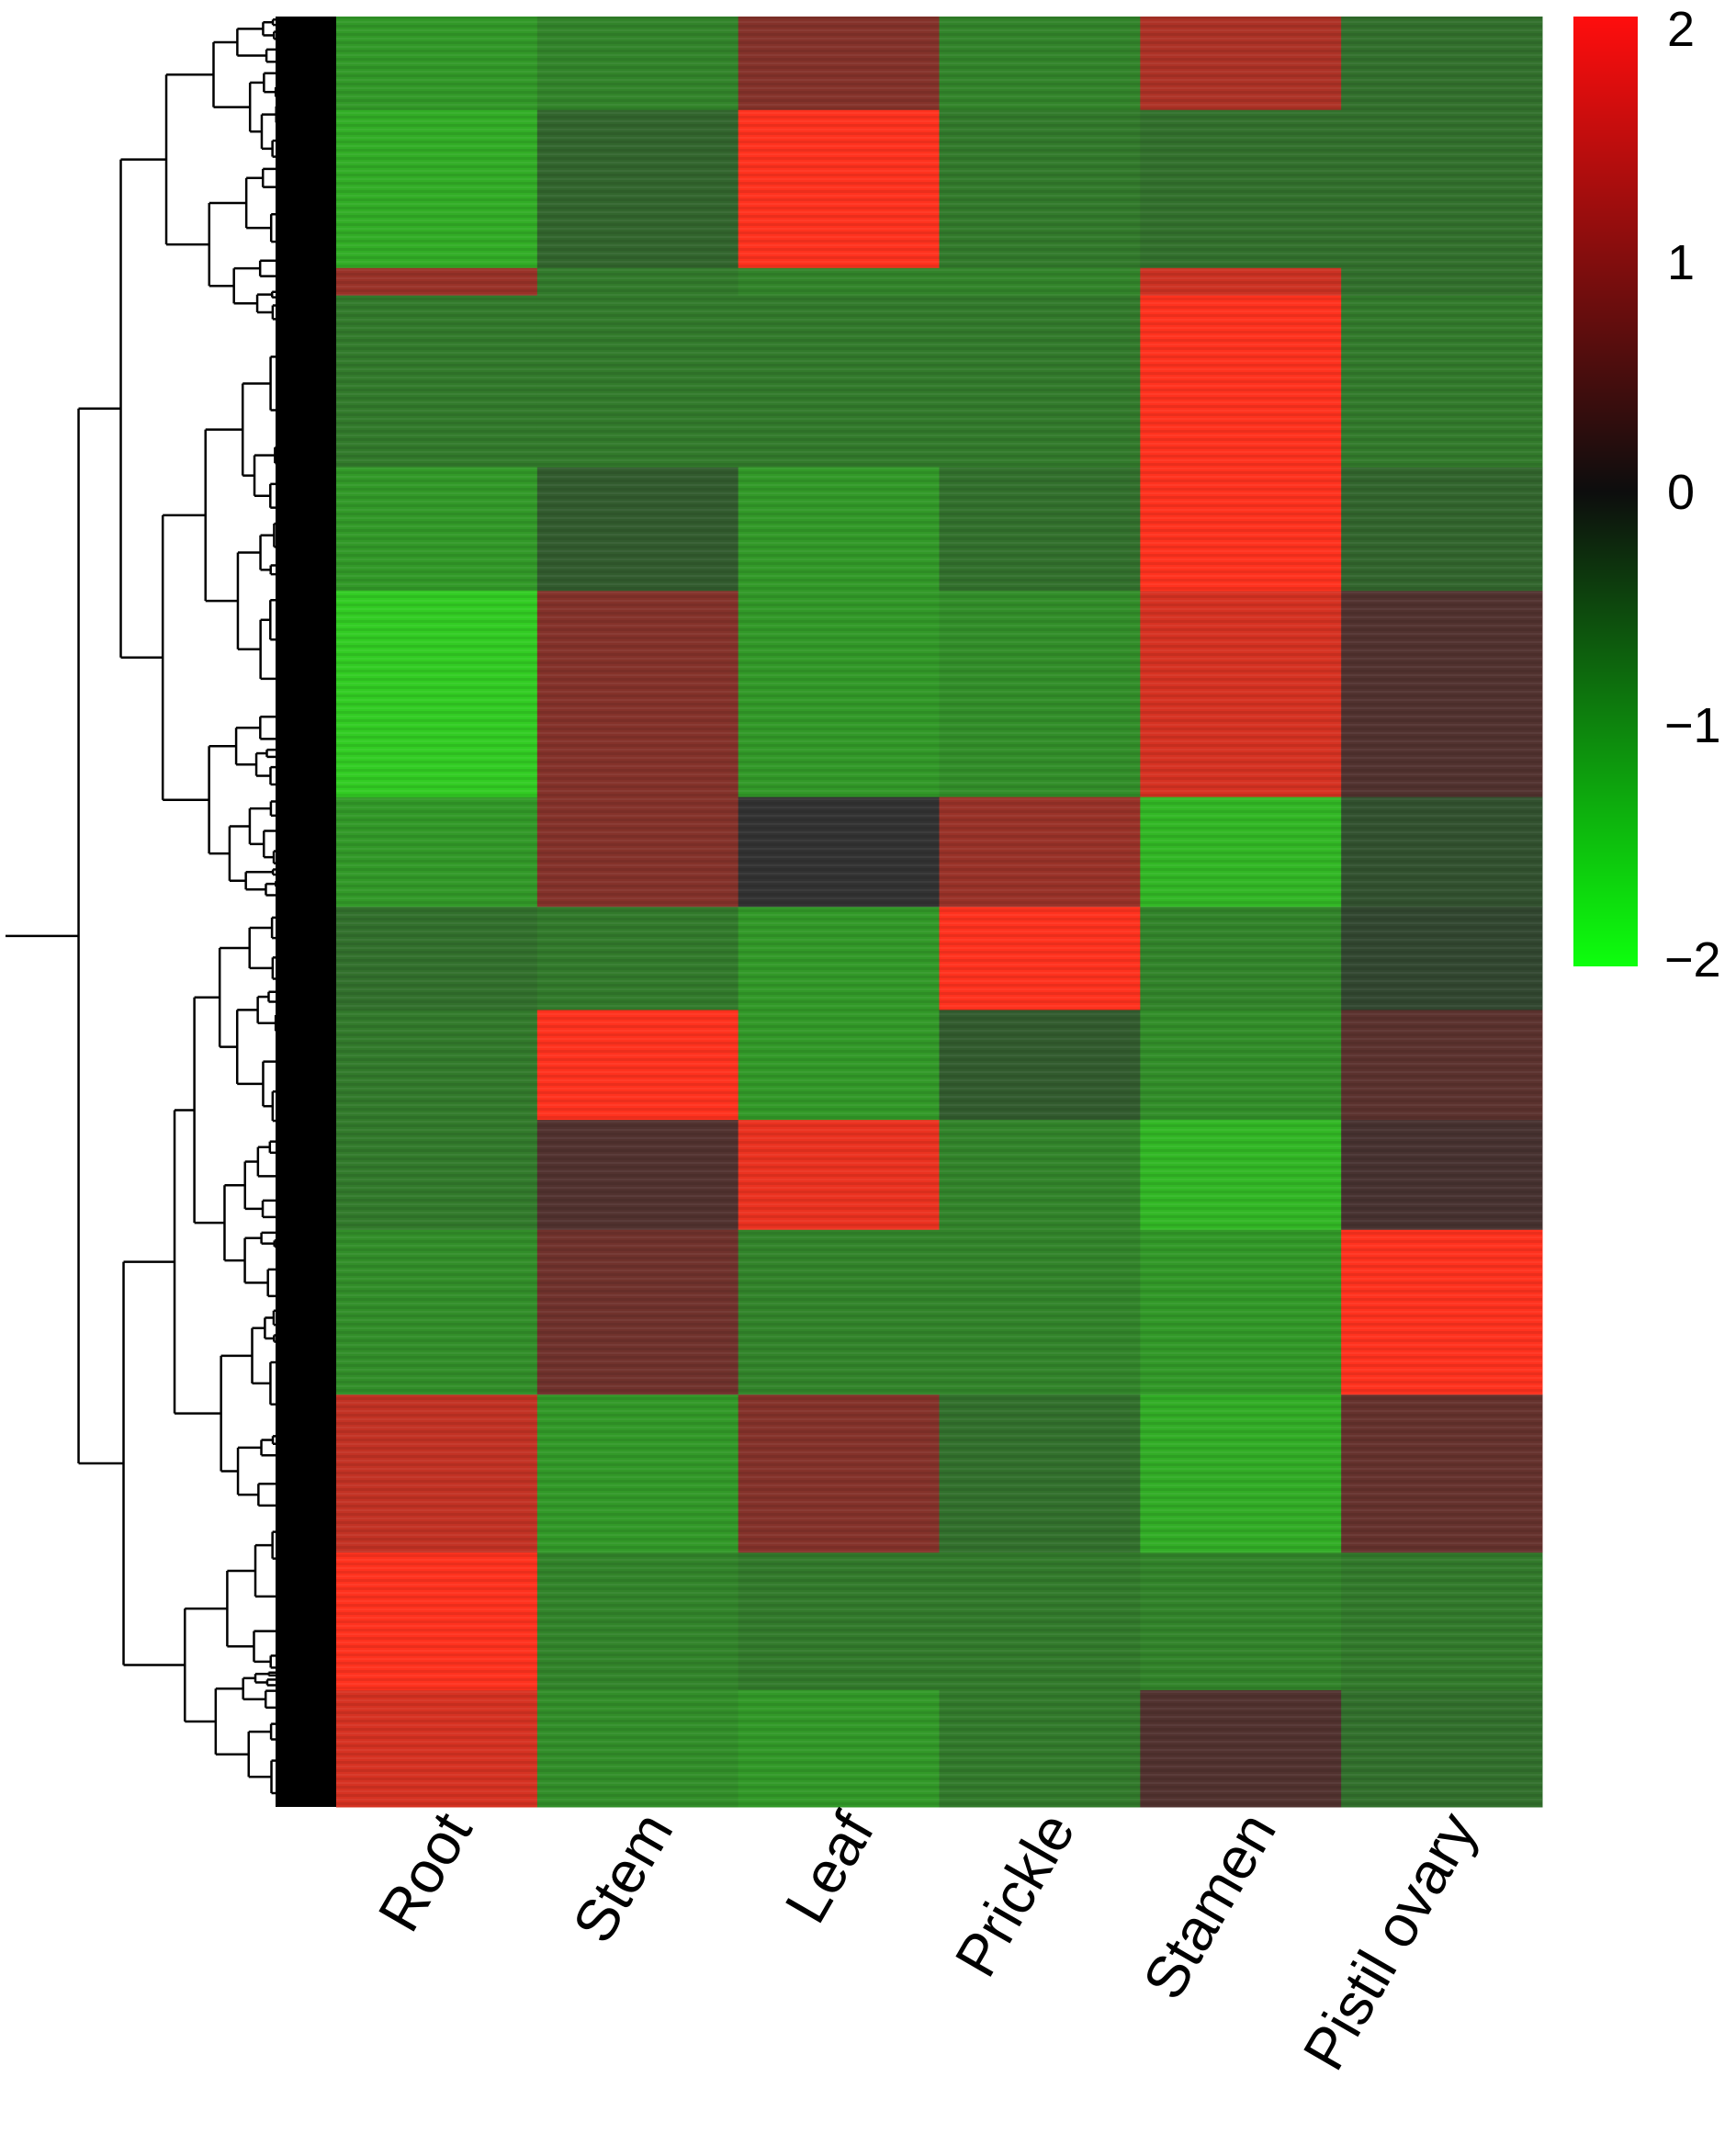  What do you see at coordinates (425, 1871) in the screenshot?
I see `column-label-root: Root` at bounding box center [425, 1871].